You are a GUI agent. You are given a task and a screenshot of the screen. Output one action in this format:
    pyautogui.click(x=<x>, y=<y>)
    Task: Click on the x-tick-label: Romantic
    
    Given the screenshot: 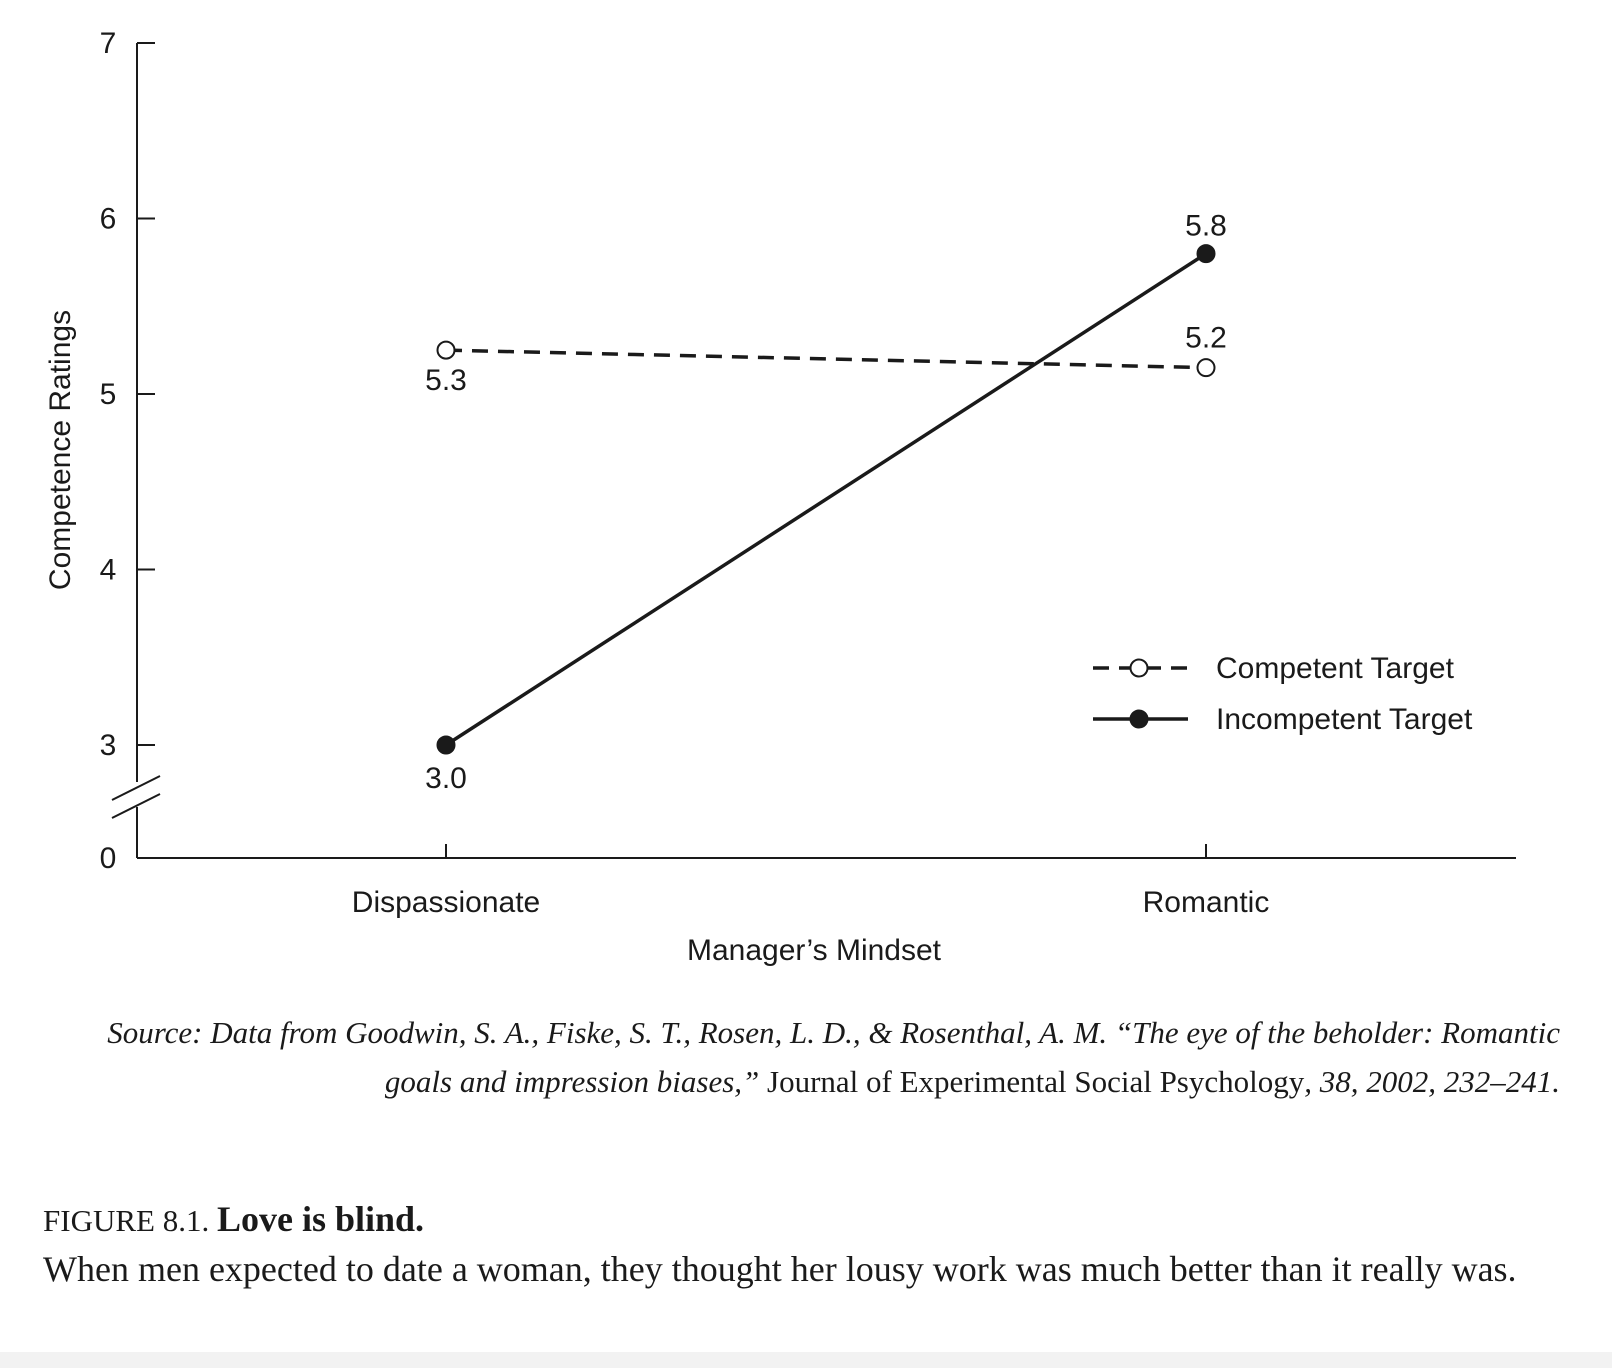 What is the action you would take?
    pyautogui.click(x=1206, y=902)
    